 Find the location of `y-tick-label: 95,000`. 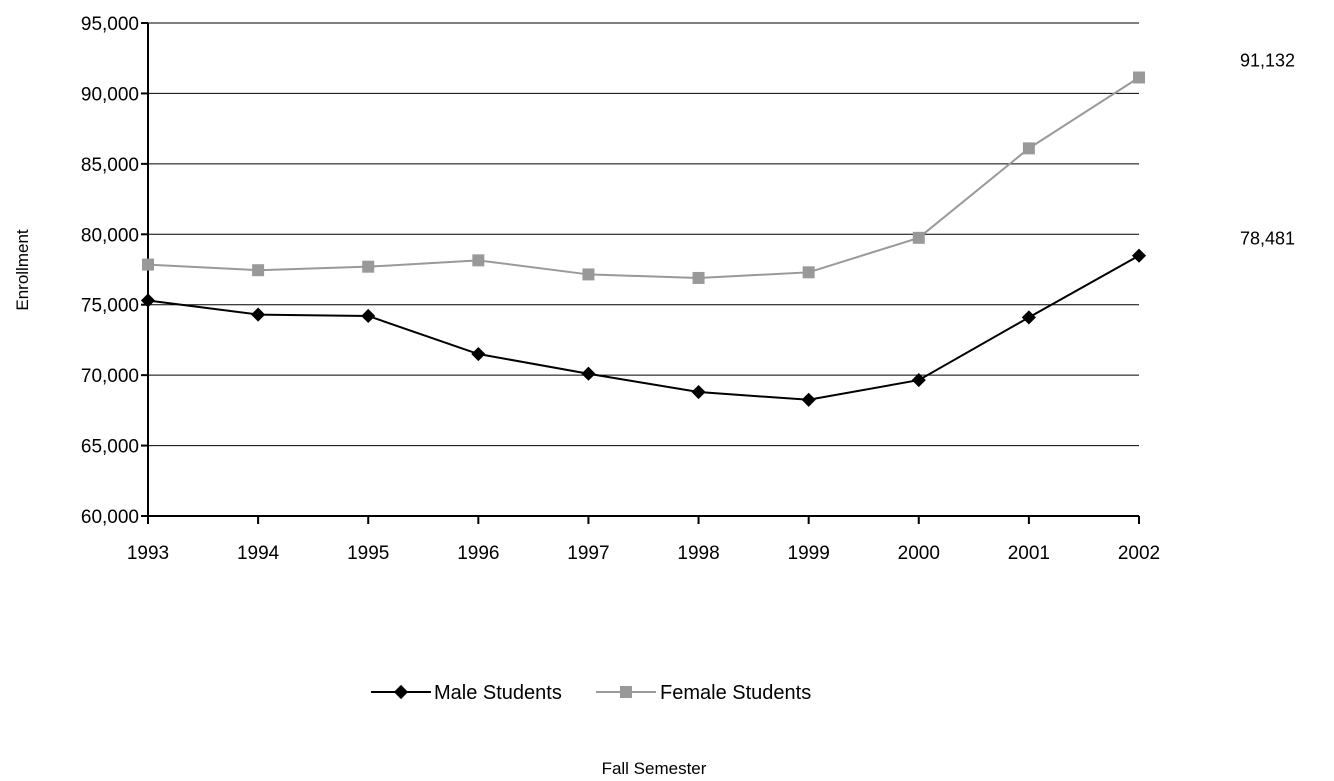

y-tick-label: 95,000 is located at coordinates (110, 24).